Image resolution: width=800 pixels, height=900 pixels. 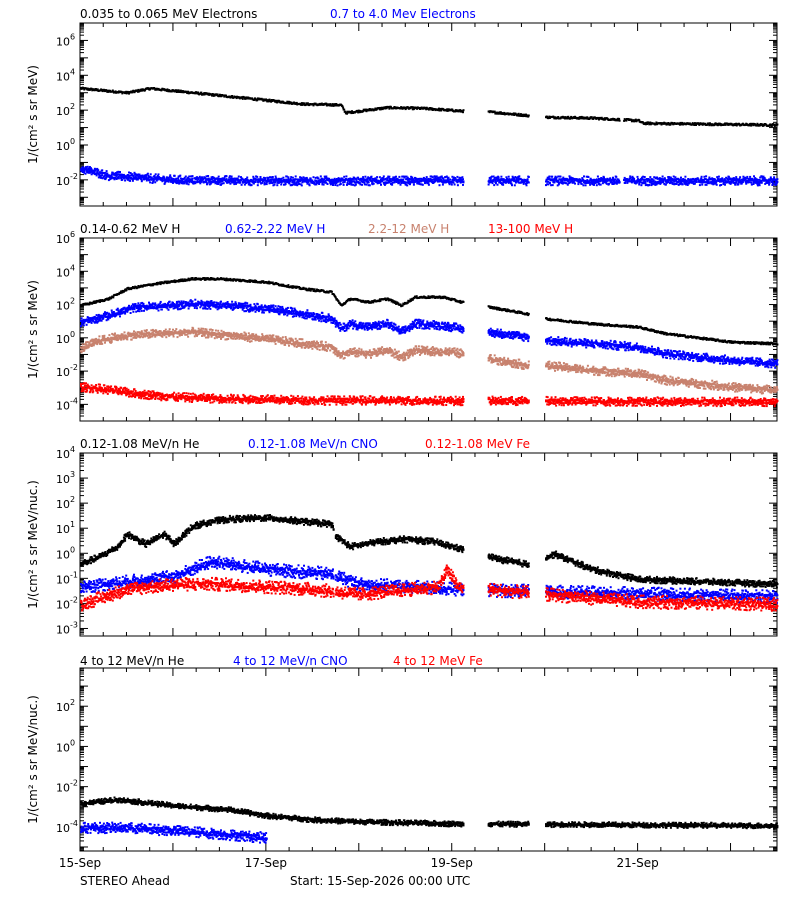 What do you see at coordinates (67, 371) in the screenshot?
I see `y-tick-label: 10-2` at bounding box center [67, 371].